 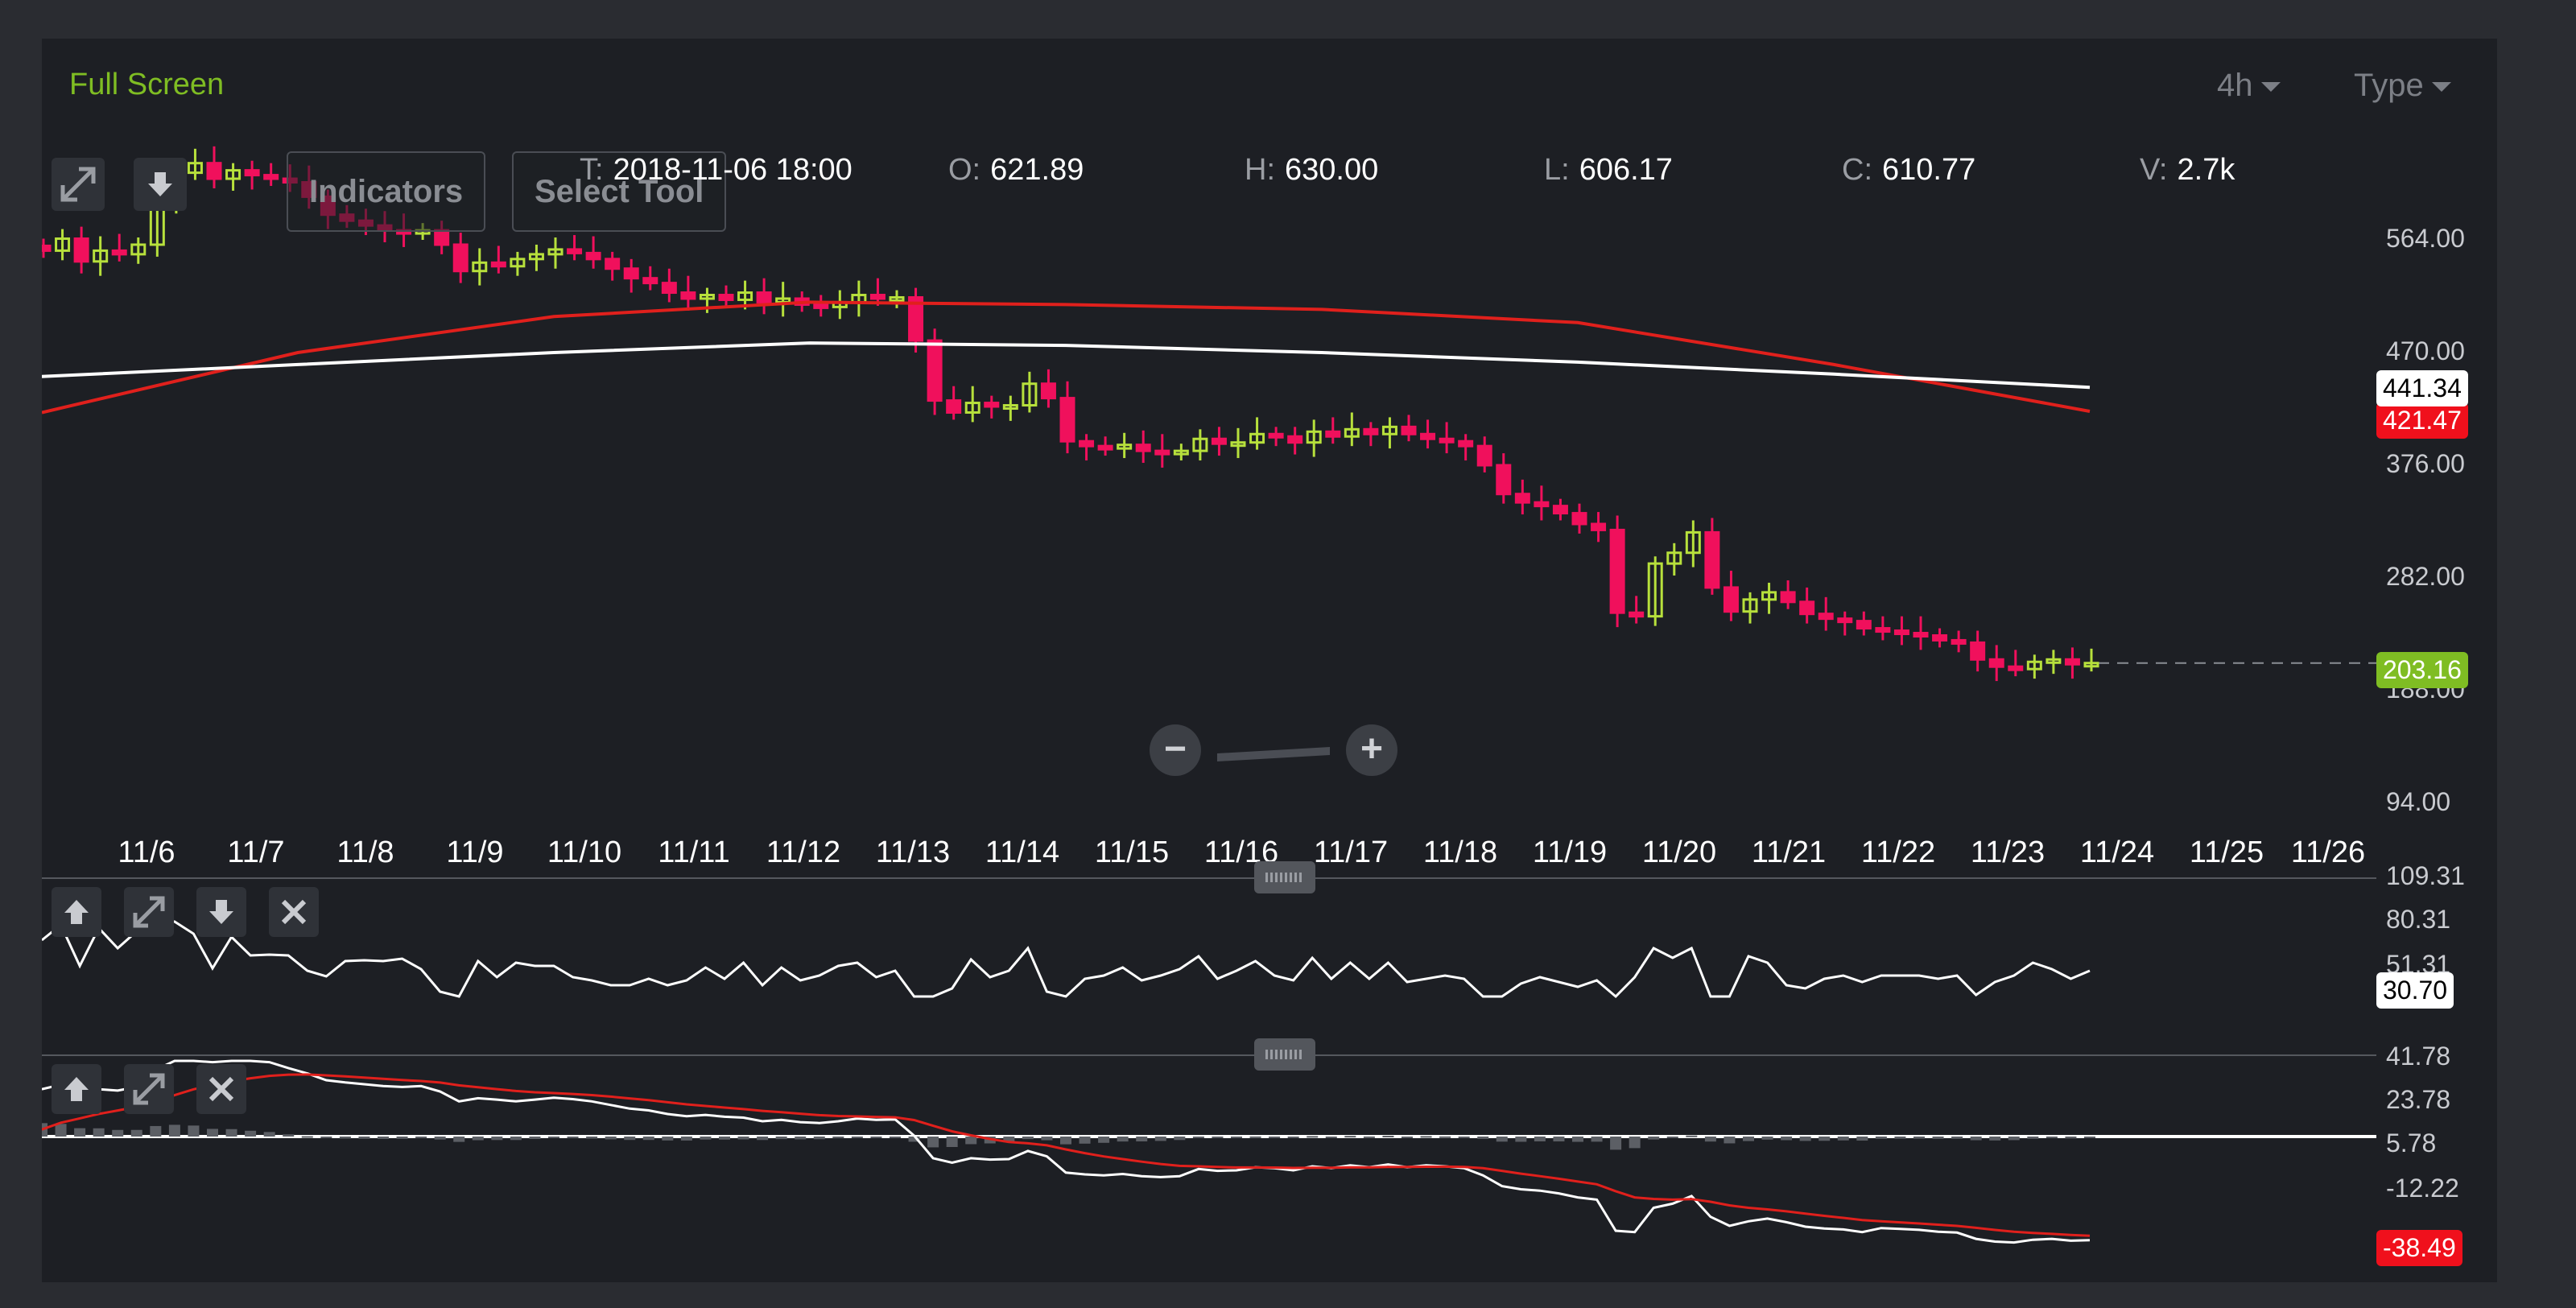 I want to click on fullscreen-button, so click(x=78, y=184).